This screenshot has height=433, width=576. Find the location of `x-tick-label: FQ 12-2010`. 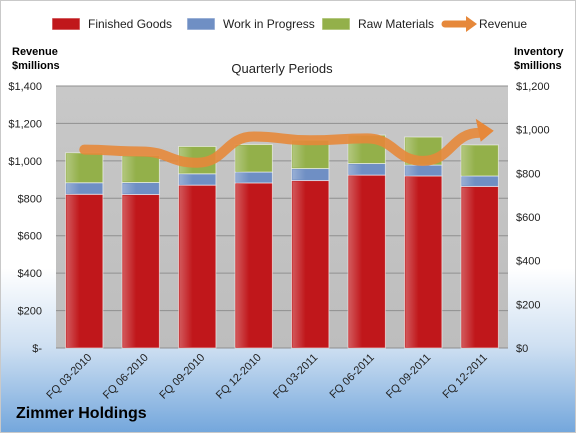

x-tick-label: FQ 12-2010 is located at coordinates (239, 377).